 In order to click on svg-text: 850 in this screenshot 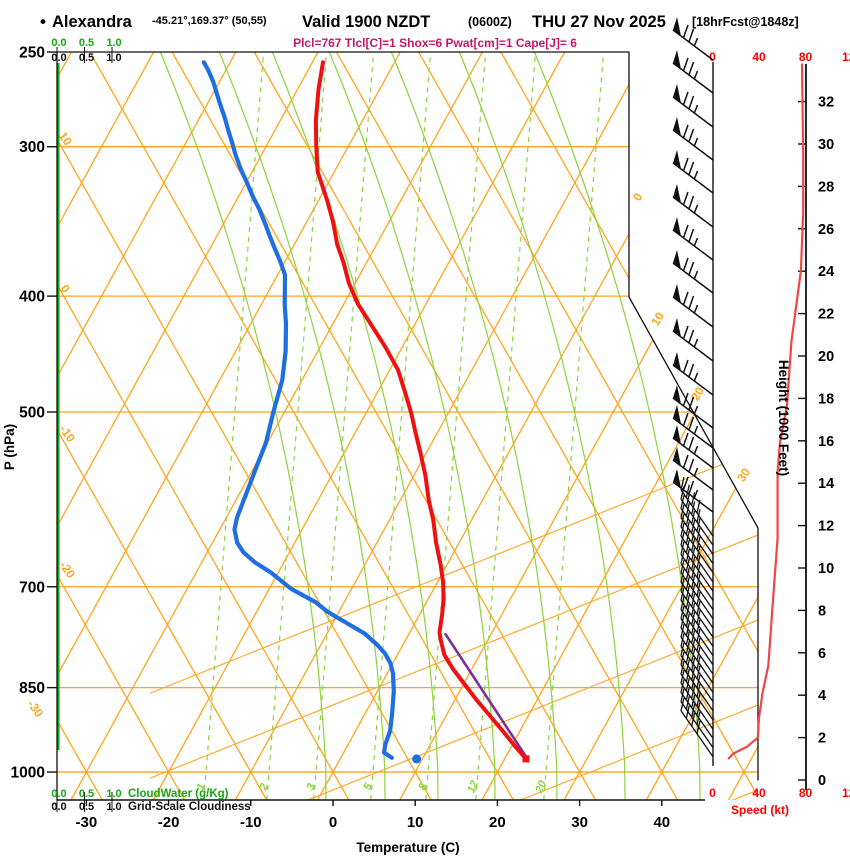, I will do `click(32, 688)`.